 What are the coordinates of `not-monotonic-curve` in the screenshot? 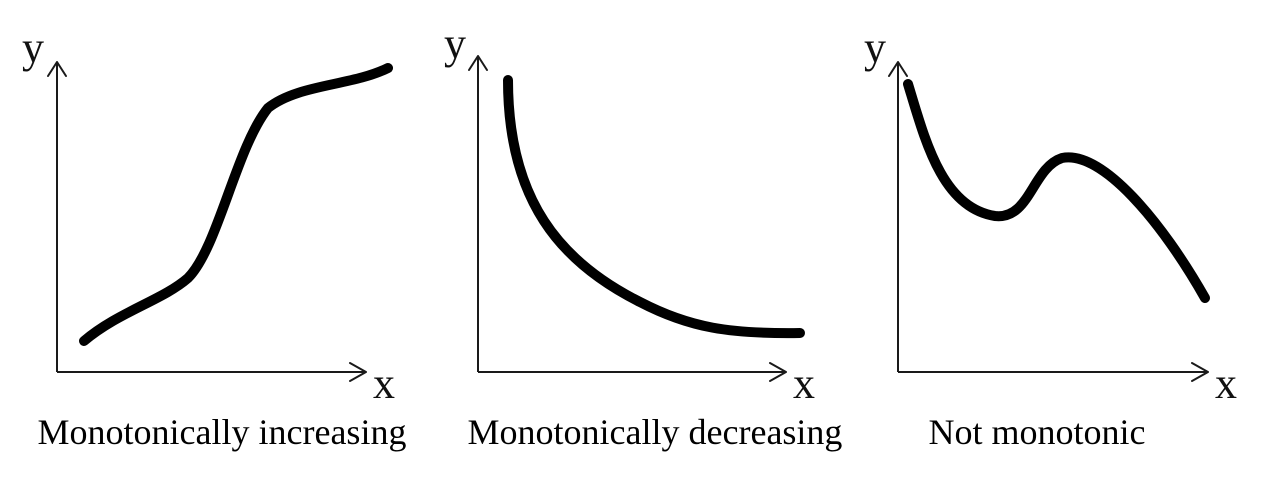 It's located at (1056, 191).